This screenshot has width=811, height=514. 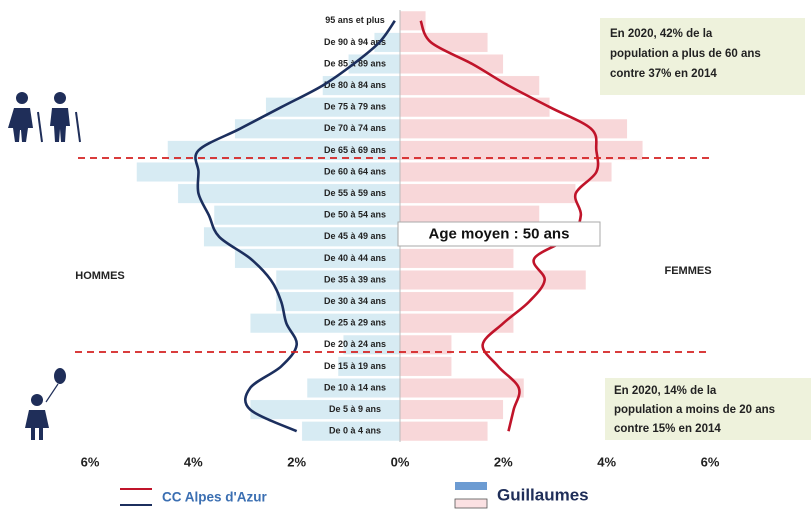 What do you see at coordinates (100, 276) in the screenshot?
I see `side-label: HOMMES` at bounding box center [100, 276].